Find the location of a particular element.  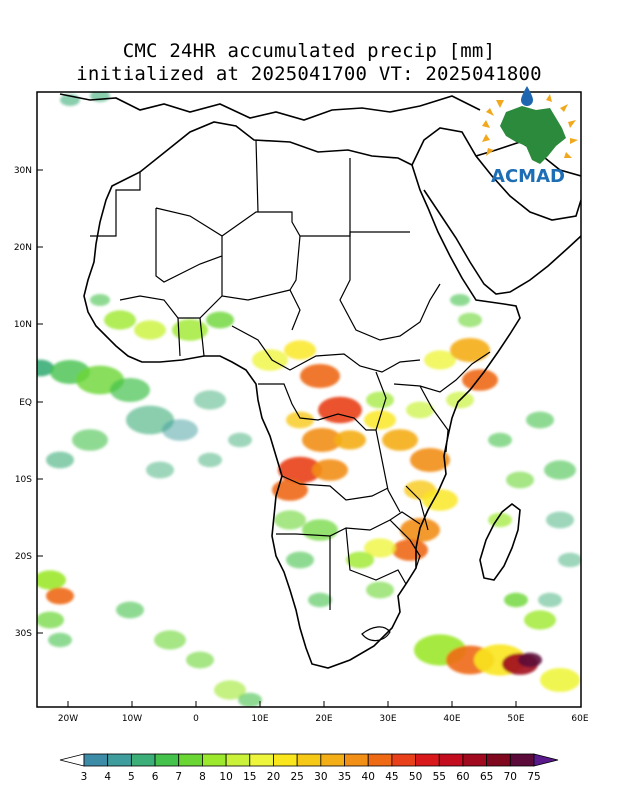

colorbar-label: 75 is located at coordinates (533, 777).